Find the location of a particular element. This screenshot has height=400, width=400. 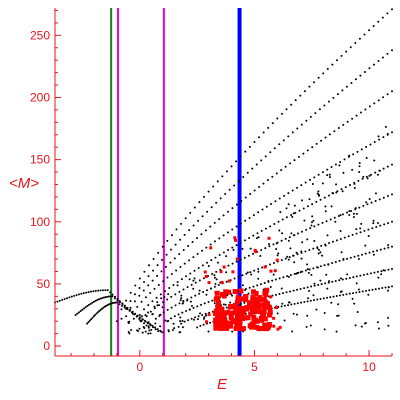

x-tick-label: 5 is located at coordinates (254, 367).